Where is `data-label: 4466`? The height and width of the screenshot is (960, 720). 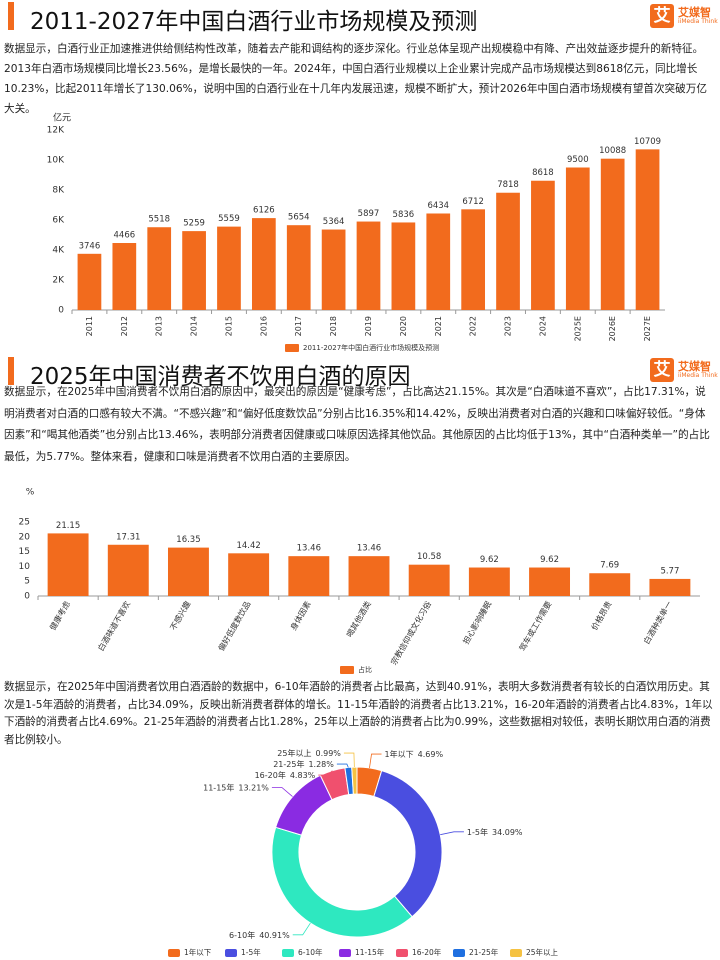
data-label: 4466 is located at coordinates (125, 236).